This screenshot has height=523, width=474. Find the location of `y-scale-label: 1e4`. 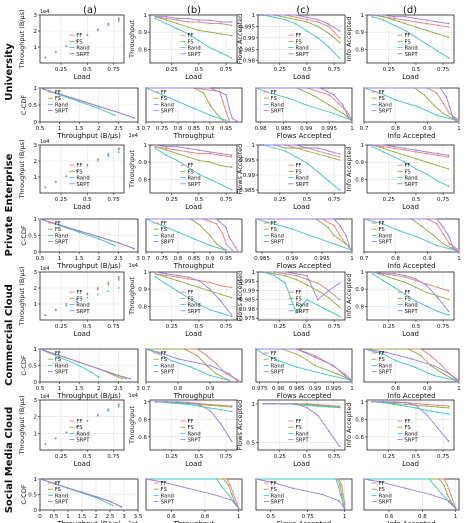

y-scale-label: 1e4 is located at coordinates (44, 12).